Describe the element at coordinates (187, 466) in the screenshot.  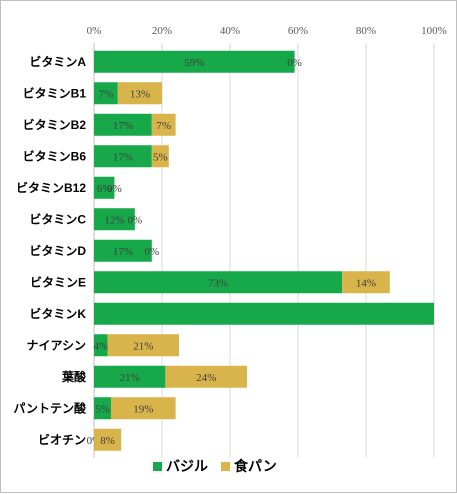
I see `legend-label: バジル` at that location.